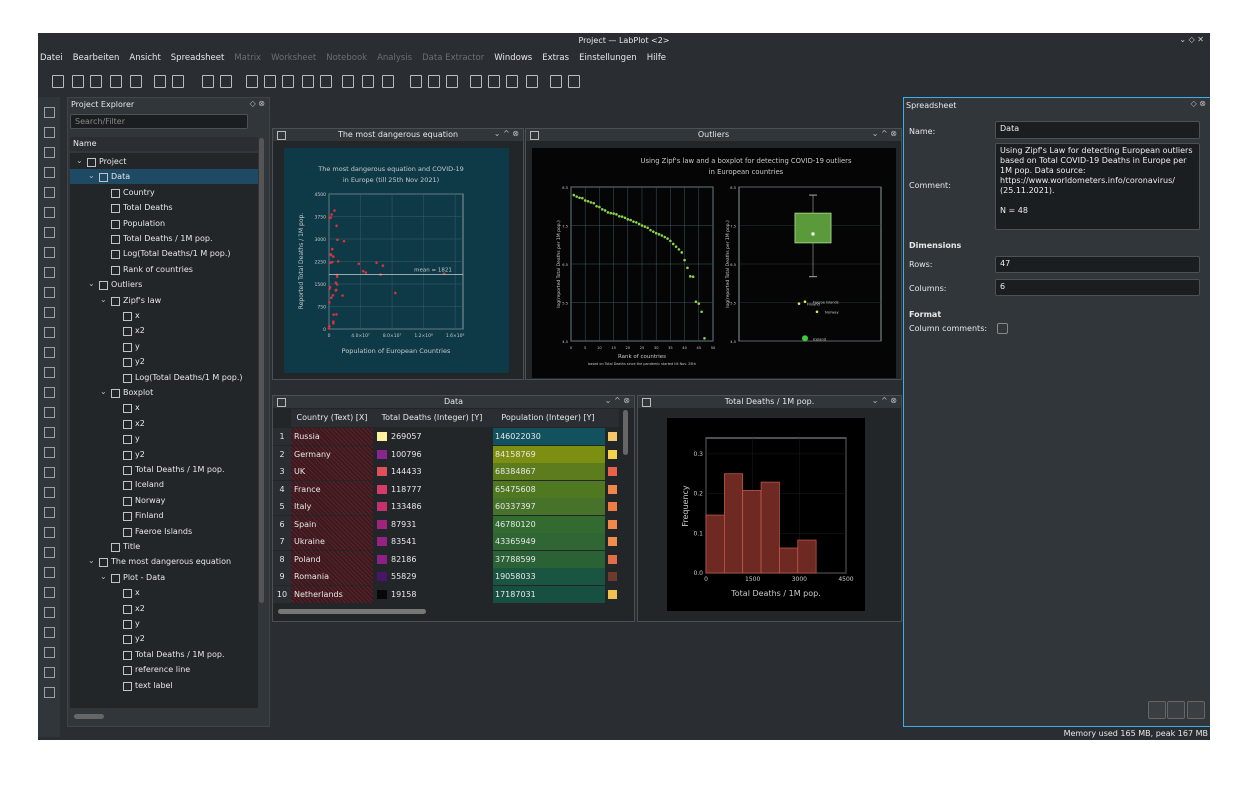 Image resolution: width=1248 pixels, height=787 pixels. I want to click on tree-row: Iceland, so click(164, 484).